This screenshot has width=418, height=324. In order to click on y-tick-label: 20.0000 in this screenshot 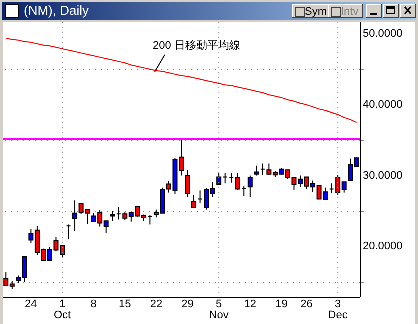, I will do `click(383, 246)`.